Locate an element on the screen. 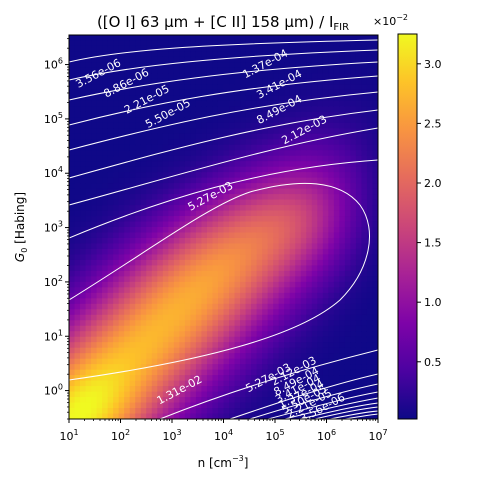  contour-line is located at coordinates (223, 51).